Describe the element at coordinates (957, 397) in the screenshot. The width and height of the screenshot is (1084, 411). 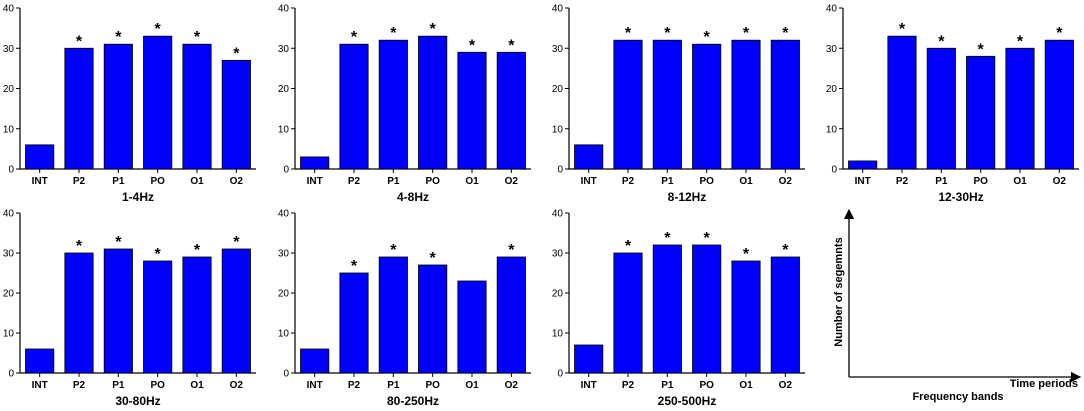
I see `key-x-label-frequency: Frequency bands` at that location.